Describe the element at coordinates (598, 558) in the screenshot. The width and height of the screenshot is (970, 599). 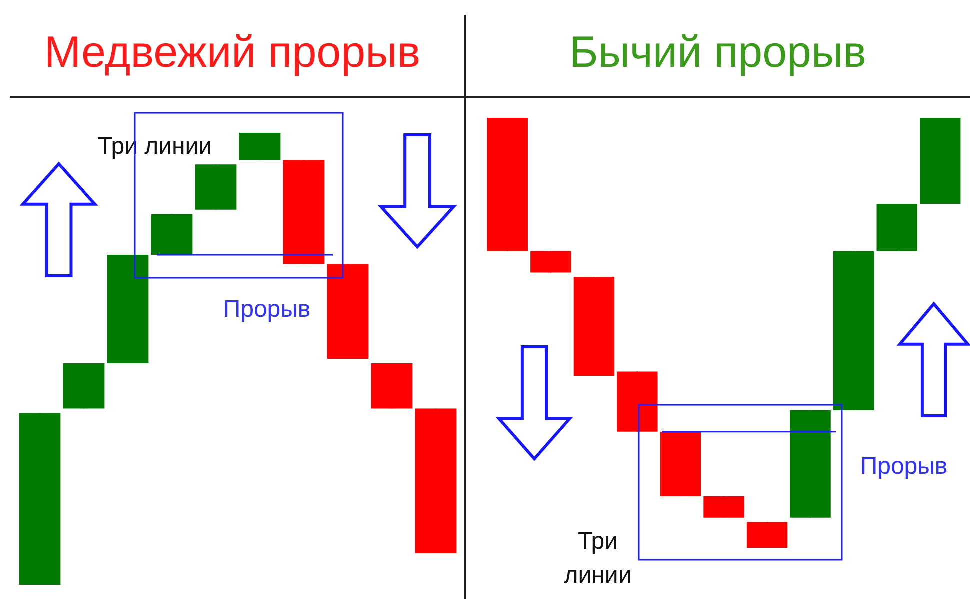
I see `annotation: Три линии` at that location.